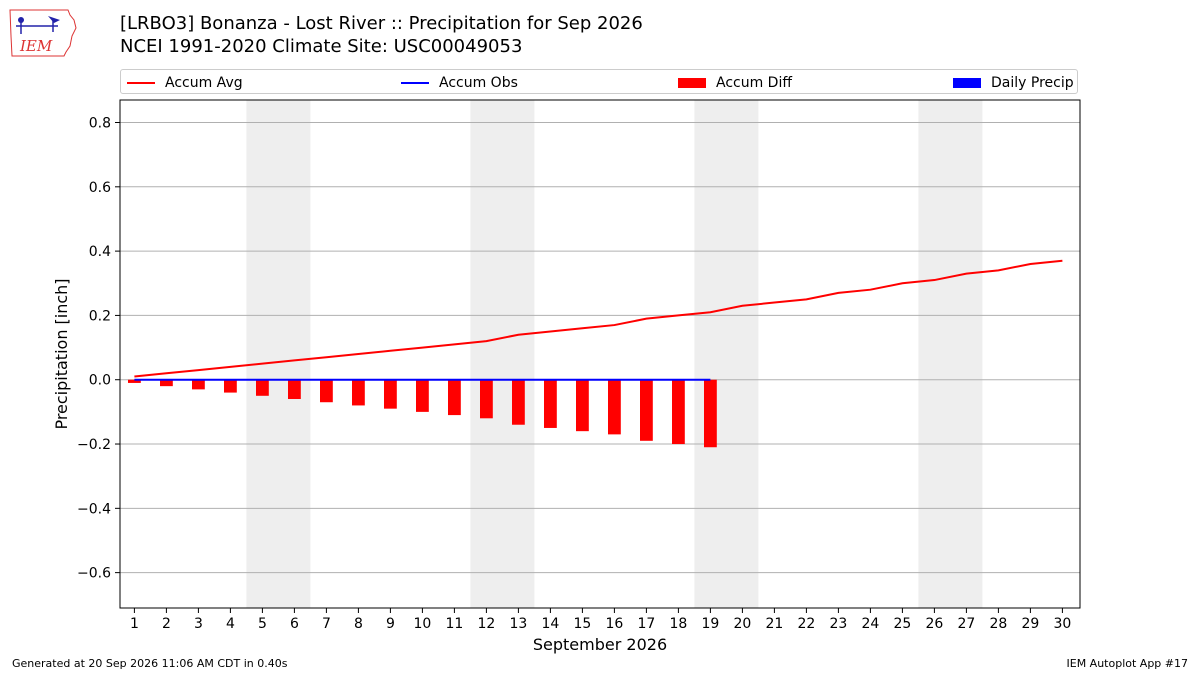 The width and height of the screenshot is (1200, 675). Describe the element at coordinates (94, 445) in the screenshot. I see `y-tick-label: −0.2` at that location.